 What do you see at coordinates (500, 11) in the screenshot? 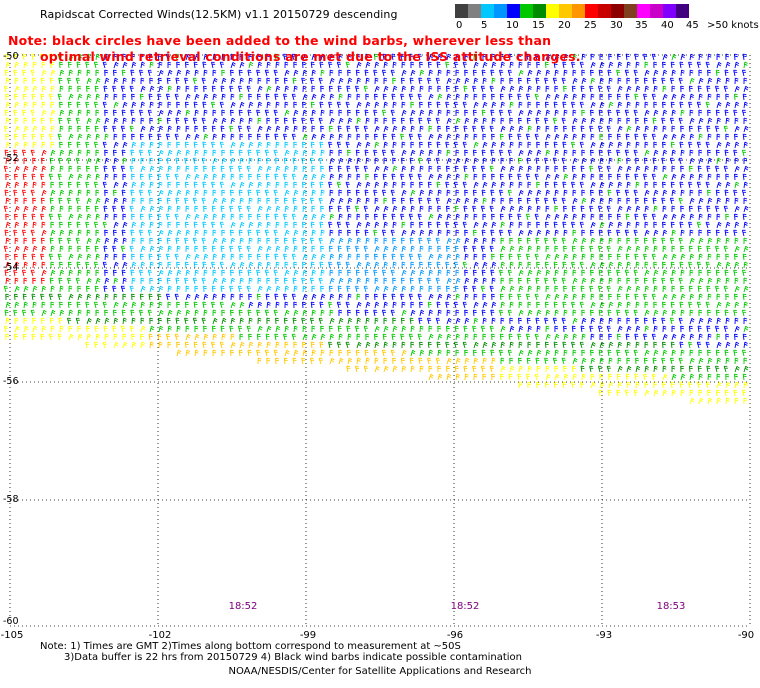
I see `legend-swatch` at bounding box center [500, 11].